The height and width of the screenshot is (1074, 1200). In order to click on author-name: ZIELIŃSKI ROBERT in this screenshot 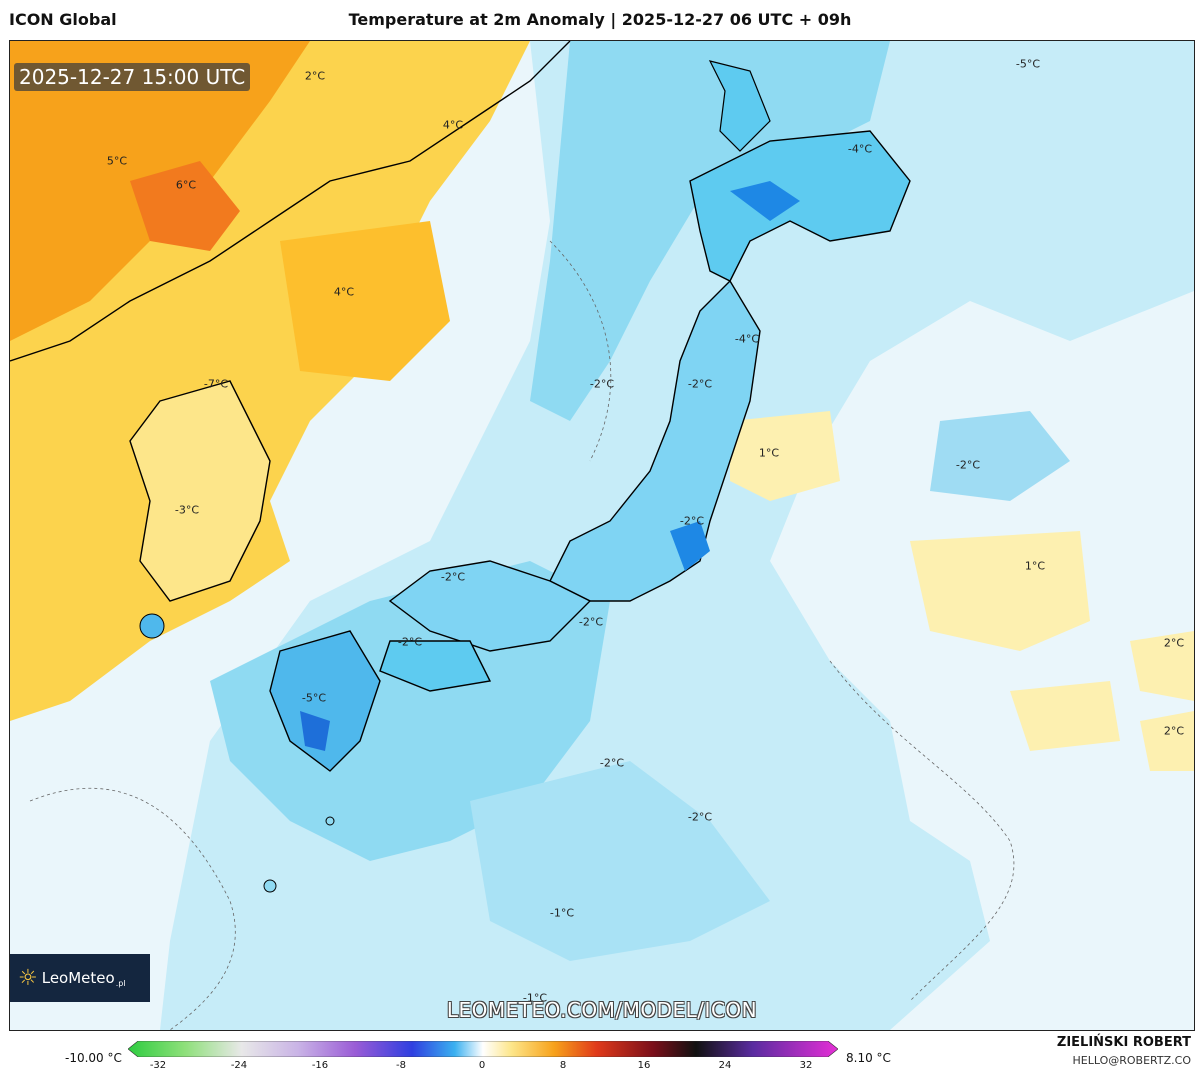, I will do `click(1123, 1042)`.